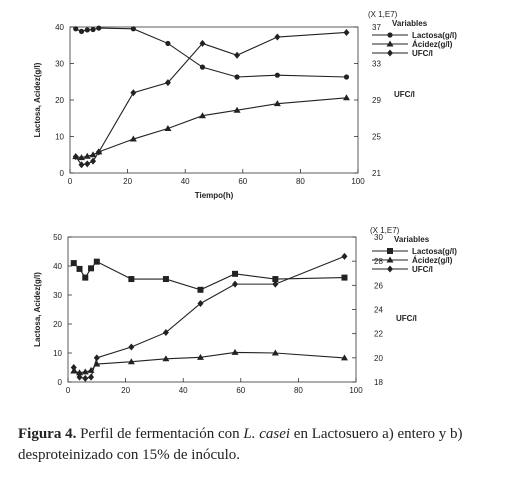 The image size is (505, 486). Describe the element at coordinates (358, 181) in the screenshot. I see `panel-a-x-tick-label: 100` at that location.